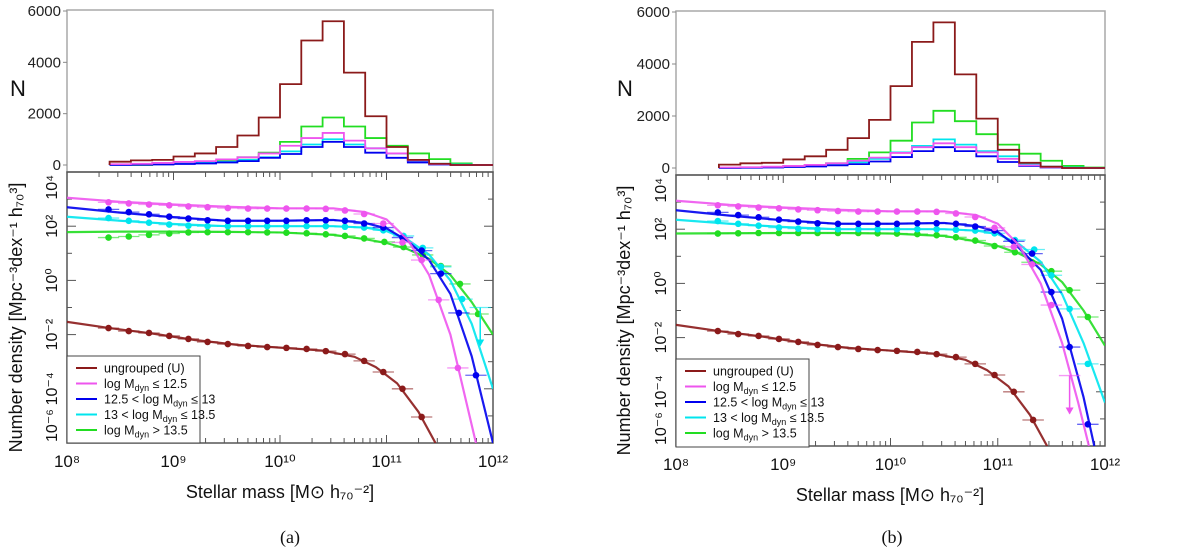 The image size is (1200, 551). I want to click on legend-label: log Mdyn > 13.5, so click(146, 432).